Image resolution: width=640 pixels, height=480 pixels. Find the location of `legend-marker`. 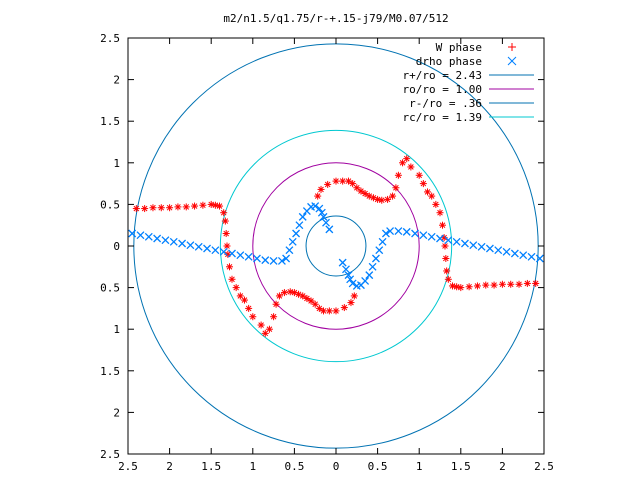

legend-marker is located at coordinates (512, 61).